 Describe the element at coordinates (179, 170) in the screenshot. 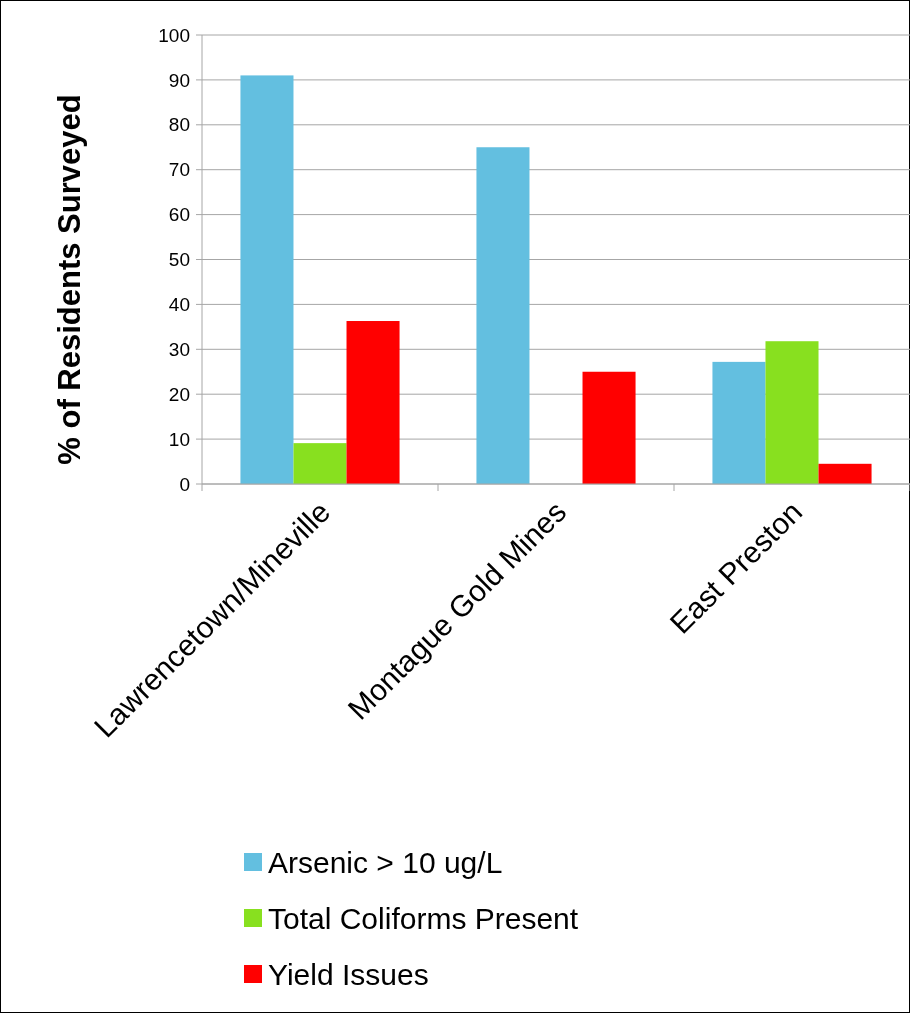

I see `y-tick-label: 70` at that location.